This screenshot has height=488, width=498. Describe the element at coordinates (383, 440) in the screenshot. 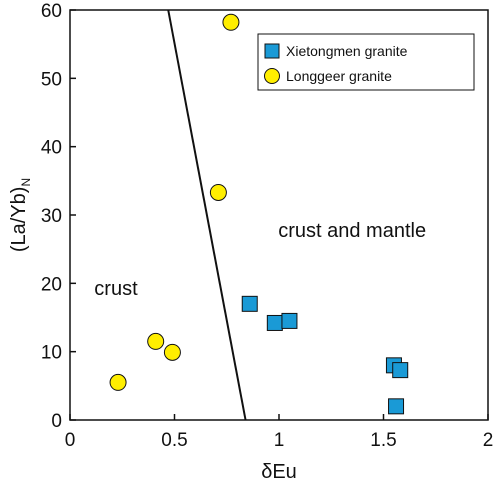

I see `x-tick-label: 1.5` at that location.